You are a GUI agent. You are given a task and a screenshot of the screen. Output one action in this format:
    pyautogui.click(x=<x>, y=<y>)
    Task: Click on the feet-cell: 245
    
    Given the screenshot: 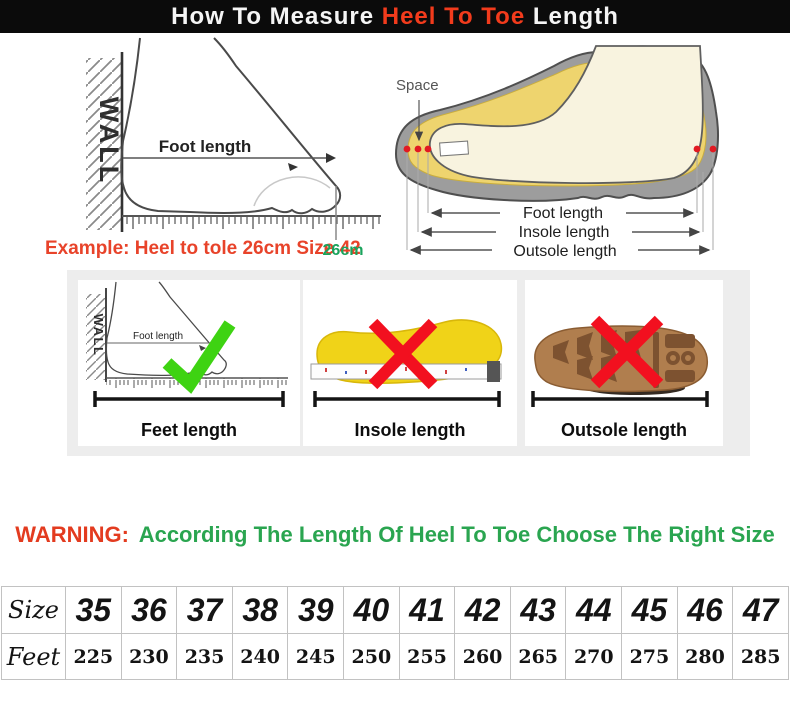 What is the action you would take?
    pyautogui.click(x=316, y=656)
    